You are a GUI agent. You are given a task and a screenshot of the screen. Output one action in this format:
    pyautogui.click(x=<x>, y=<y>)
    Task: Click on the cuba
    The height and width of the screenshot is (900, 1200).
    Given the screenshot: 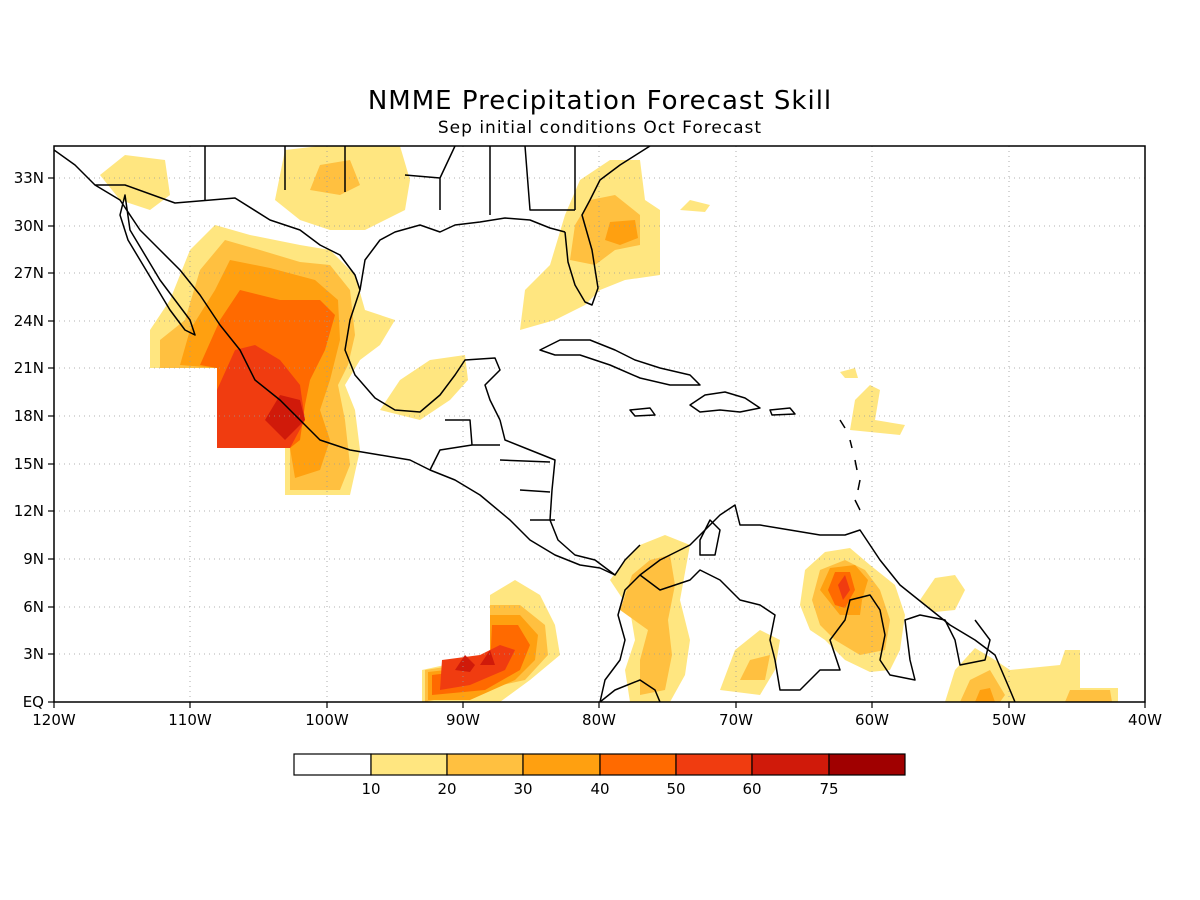 What is the action you would take?
    pyautogui.click(x=620, y=362)
    